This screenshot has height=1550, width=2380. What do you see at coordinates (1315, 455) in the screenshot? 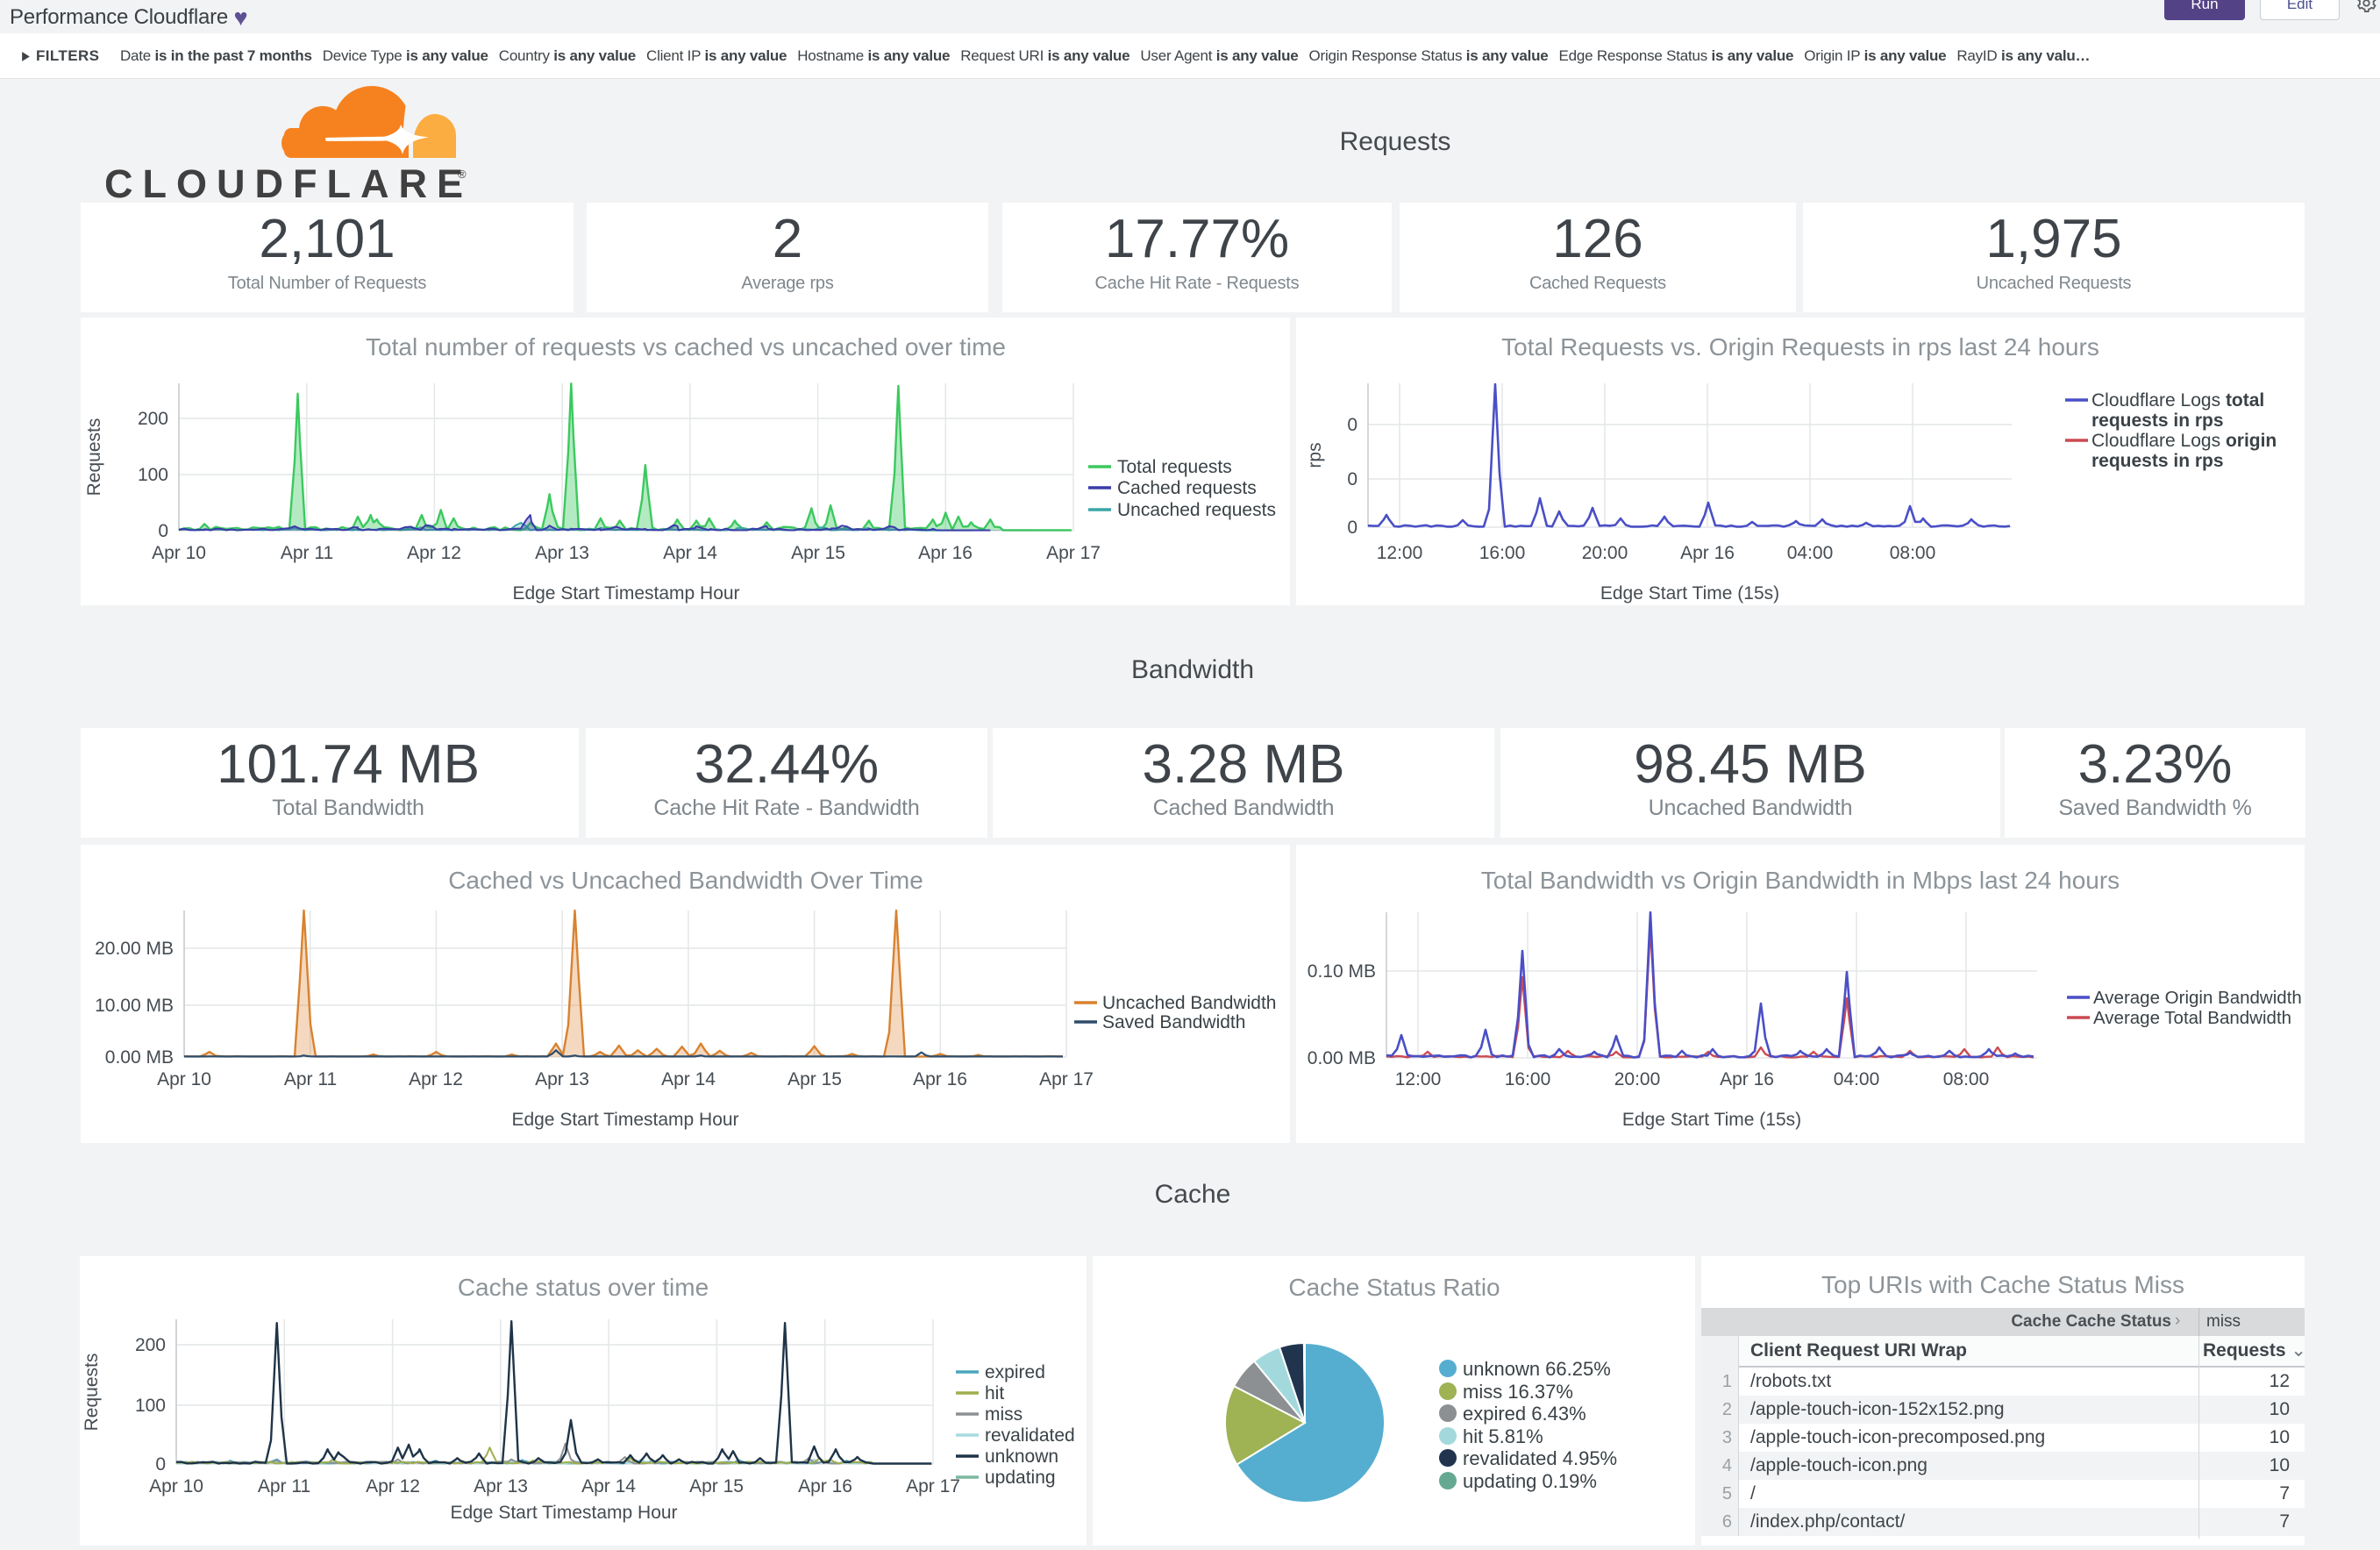
I see `svg-text: rps` at bounding box center [1315, 455].